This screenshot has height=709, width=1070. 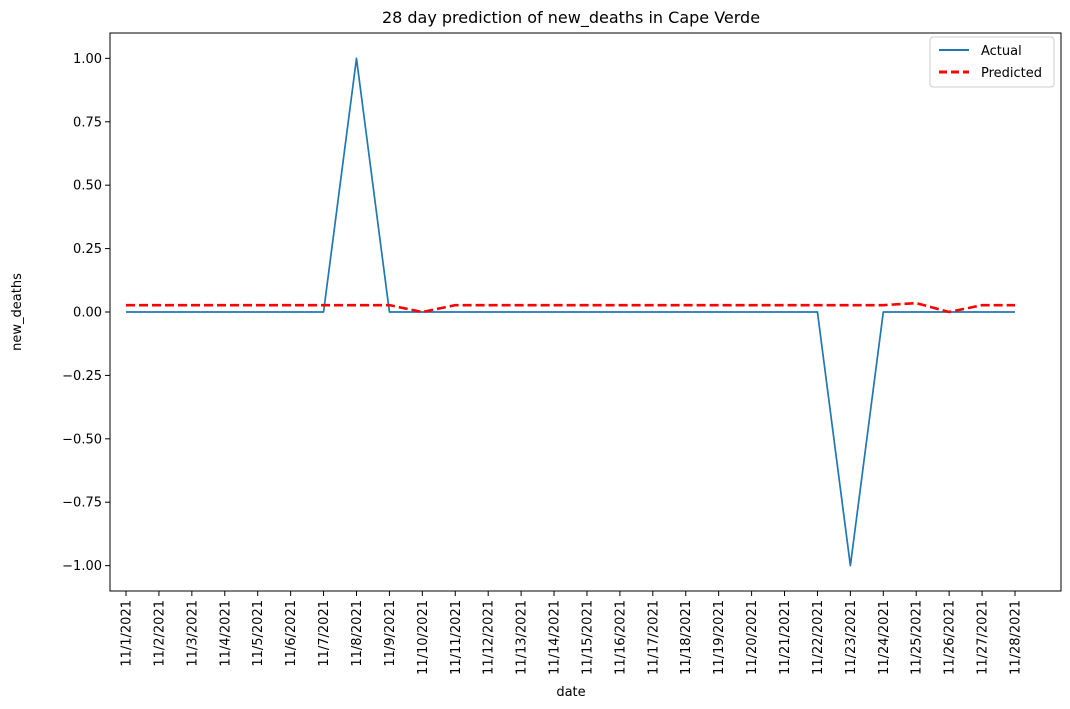 I want to click on x-tick-label: 11/7/2021, so click(x=324, y=633).